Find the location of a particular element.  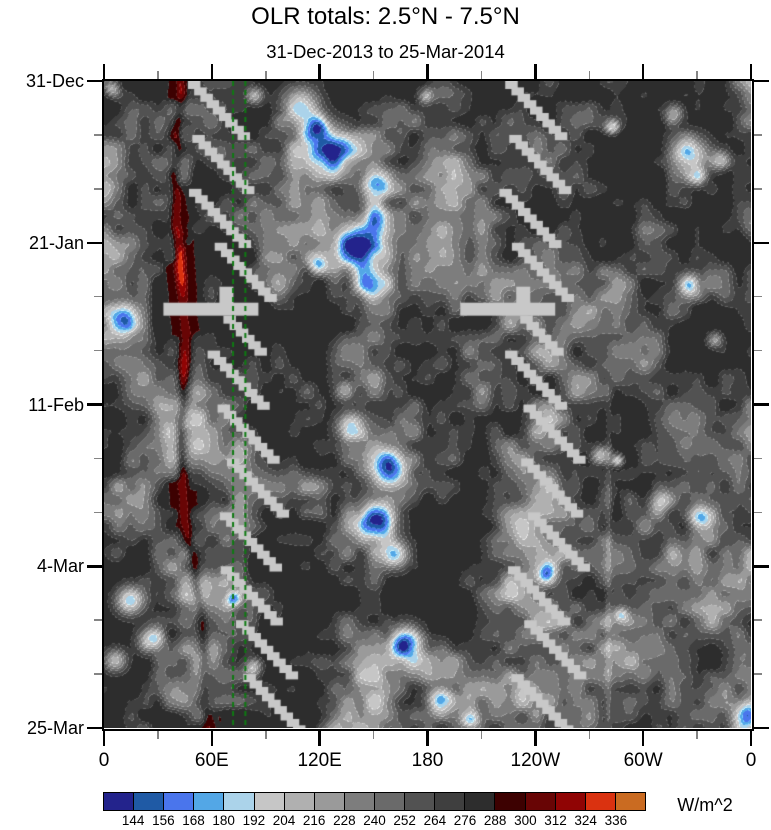

y-axis-label: 4-Mar is located at coordinates (60, 566).